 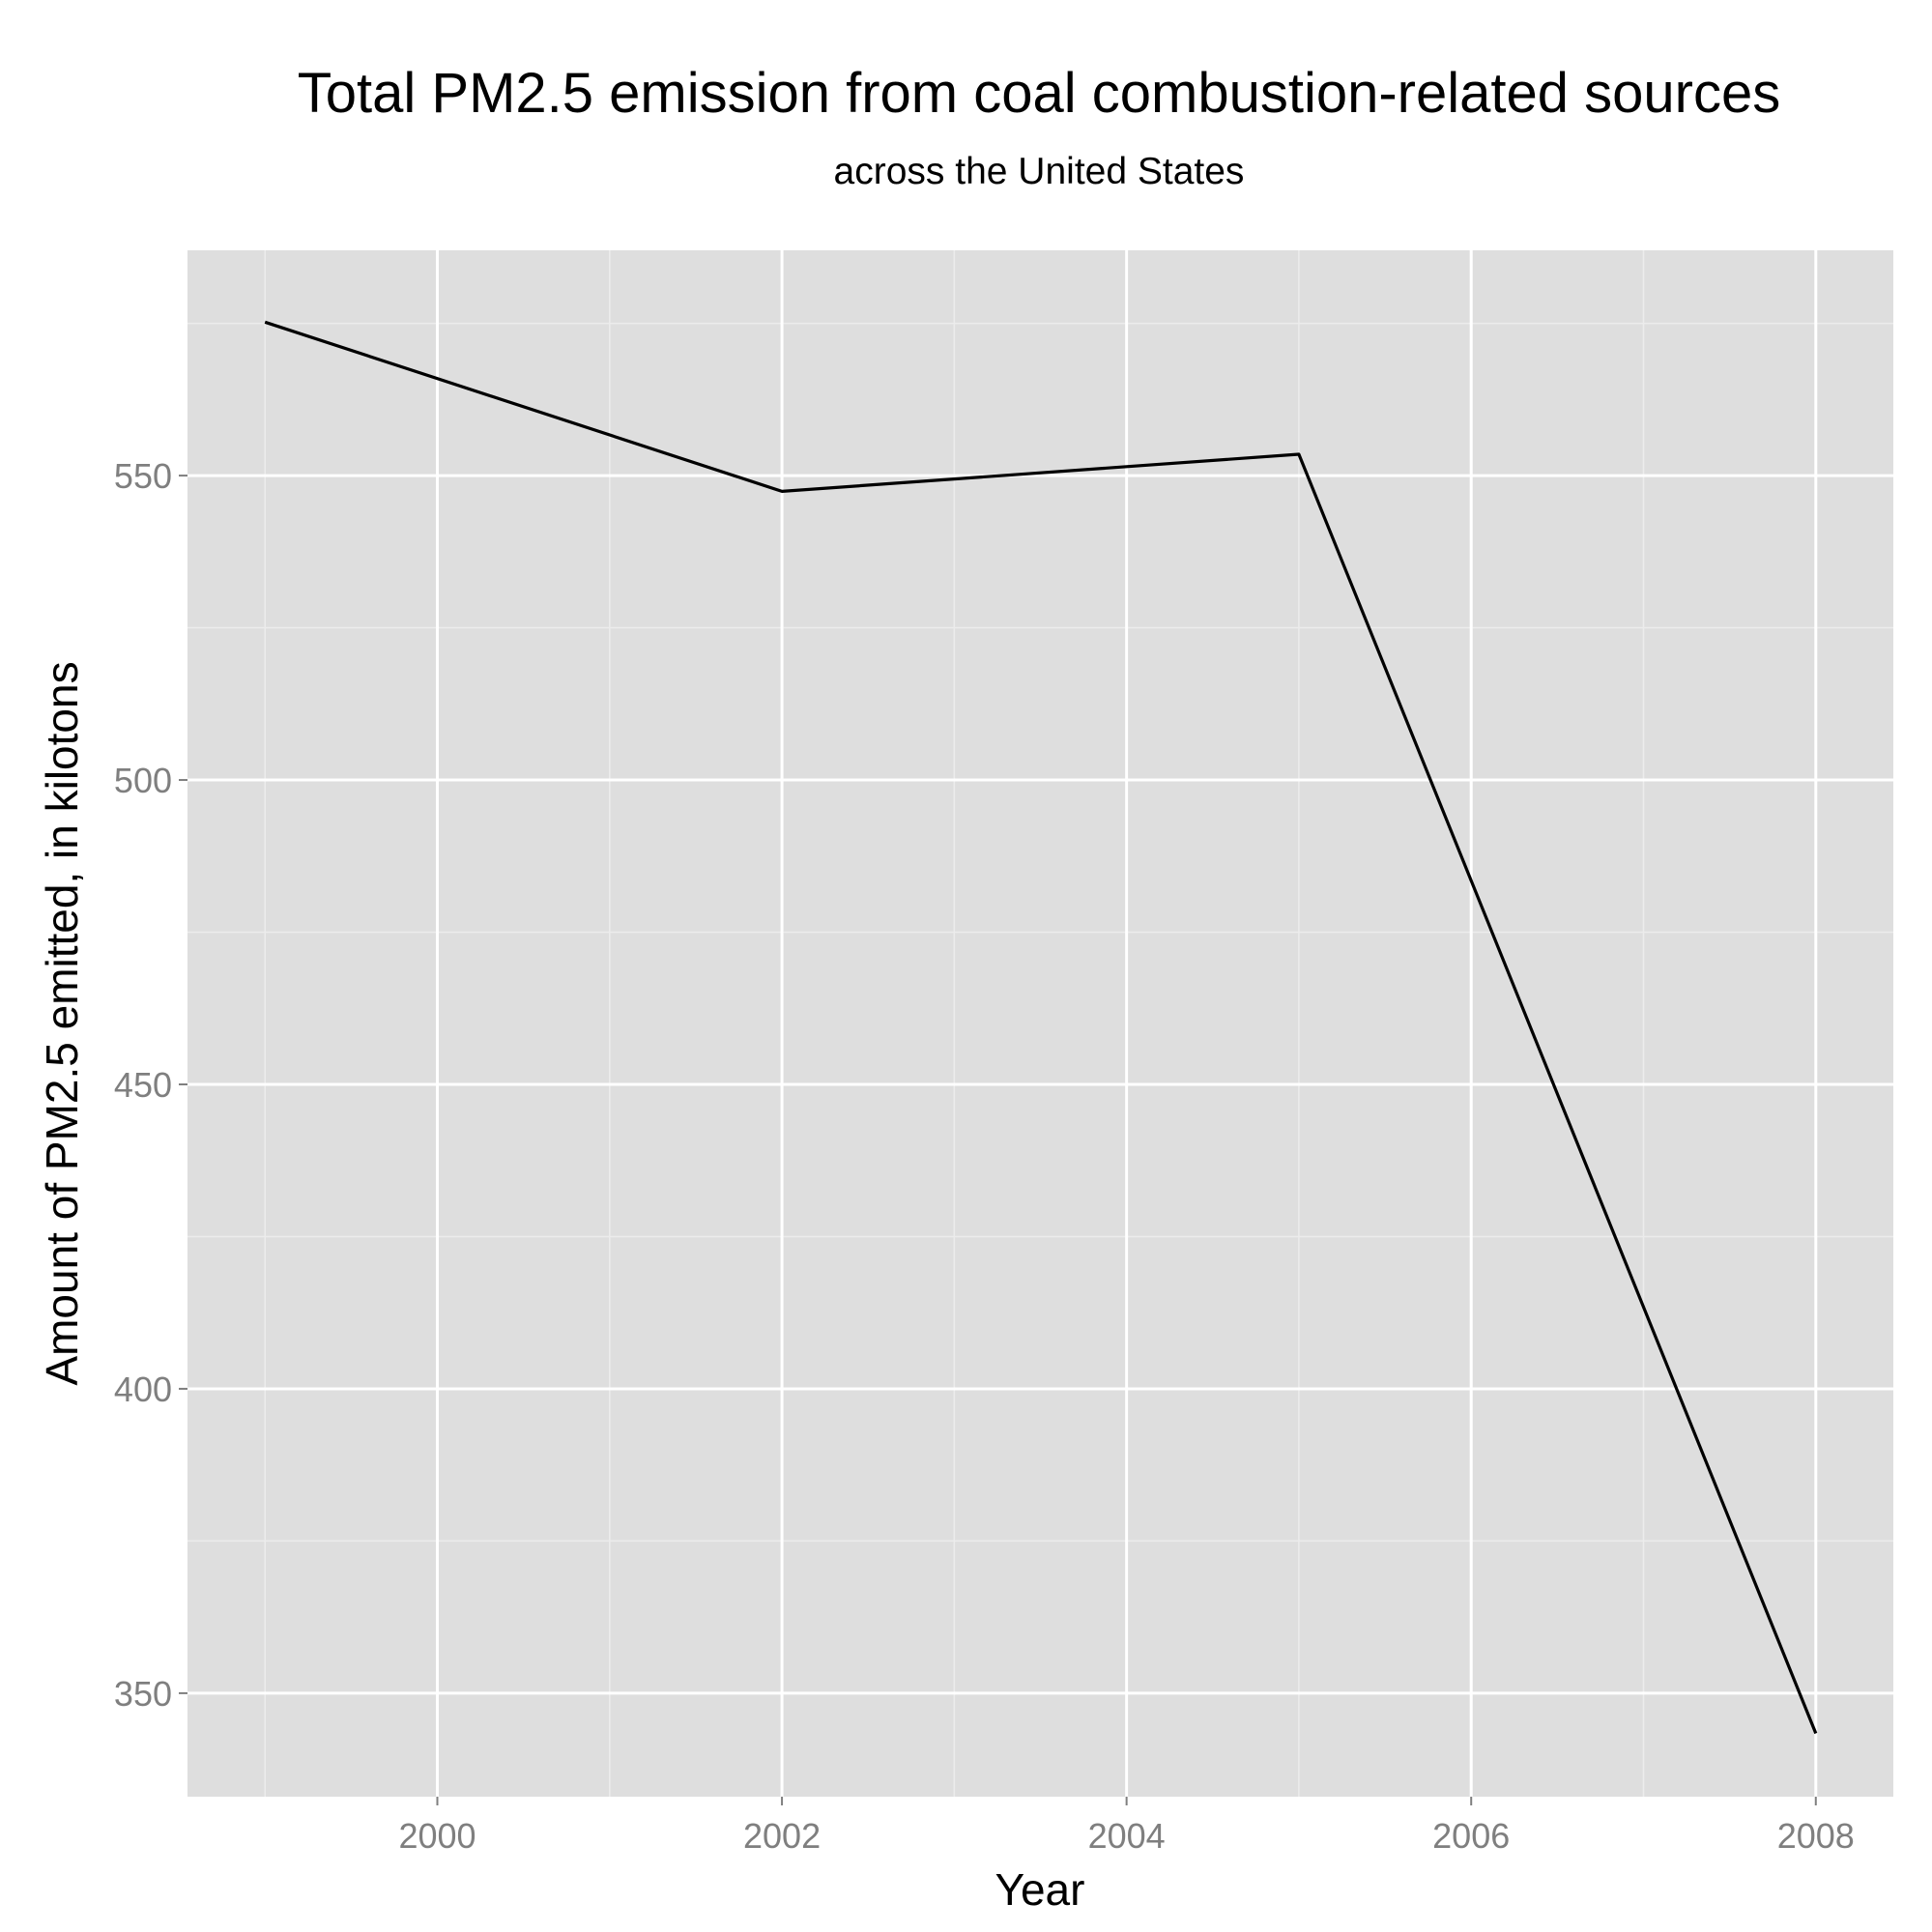 I want to click on x-axis-ticks: 2000 2002 2004 2006 2008, so click(x=1126, y=1826).